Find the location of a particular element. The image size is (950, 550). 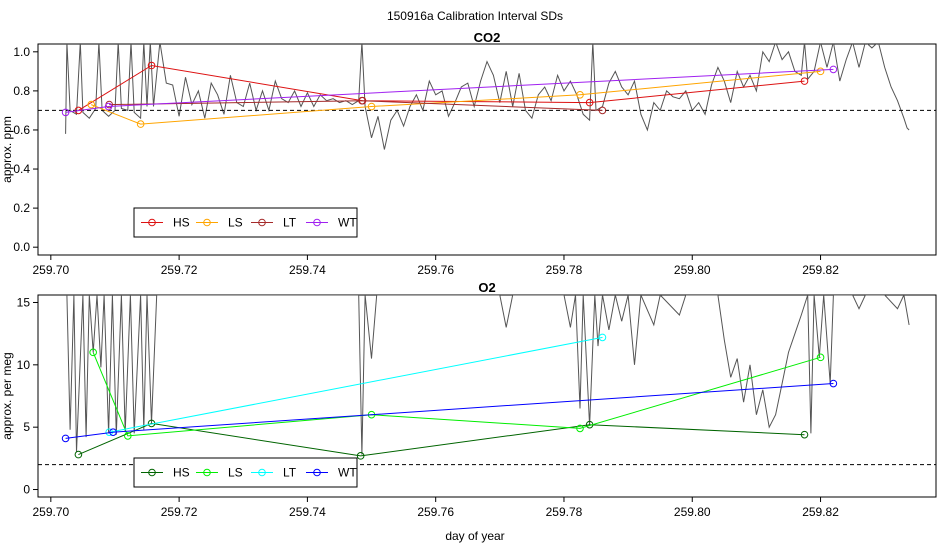

co2-legend-marker-ls is located at coordinates (207, 222).